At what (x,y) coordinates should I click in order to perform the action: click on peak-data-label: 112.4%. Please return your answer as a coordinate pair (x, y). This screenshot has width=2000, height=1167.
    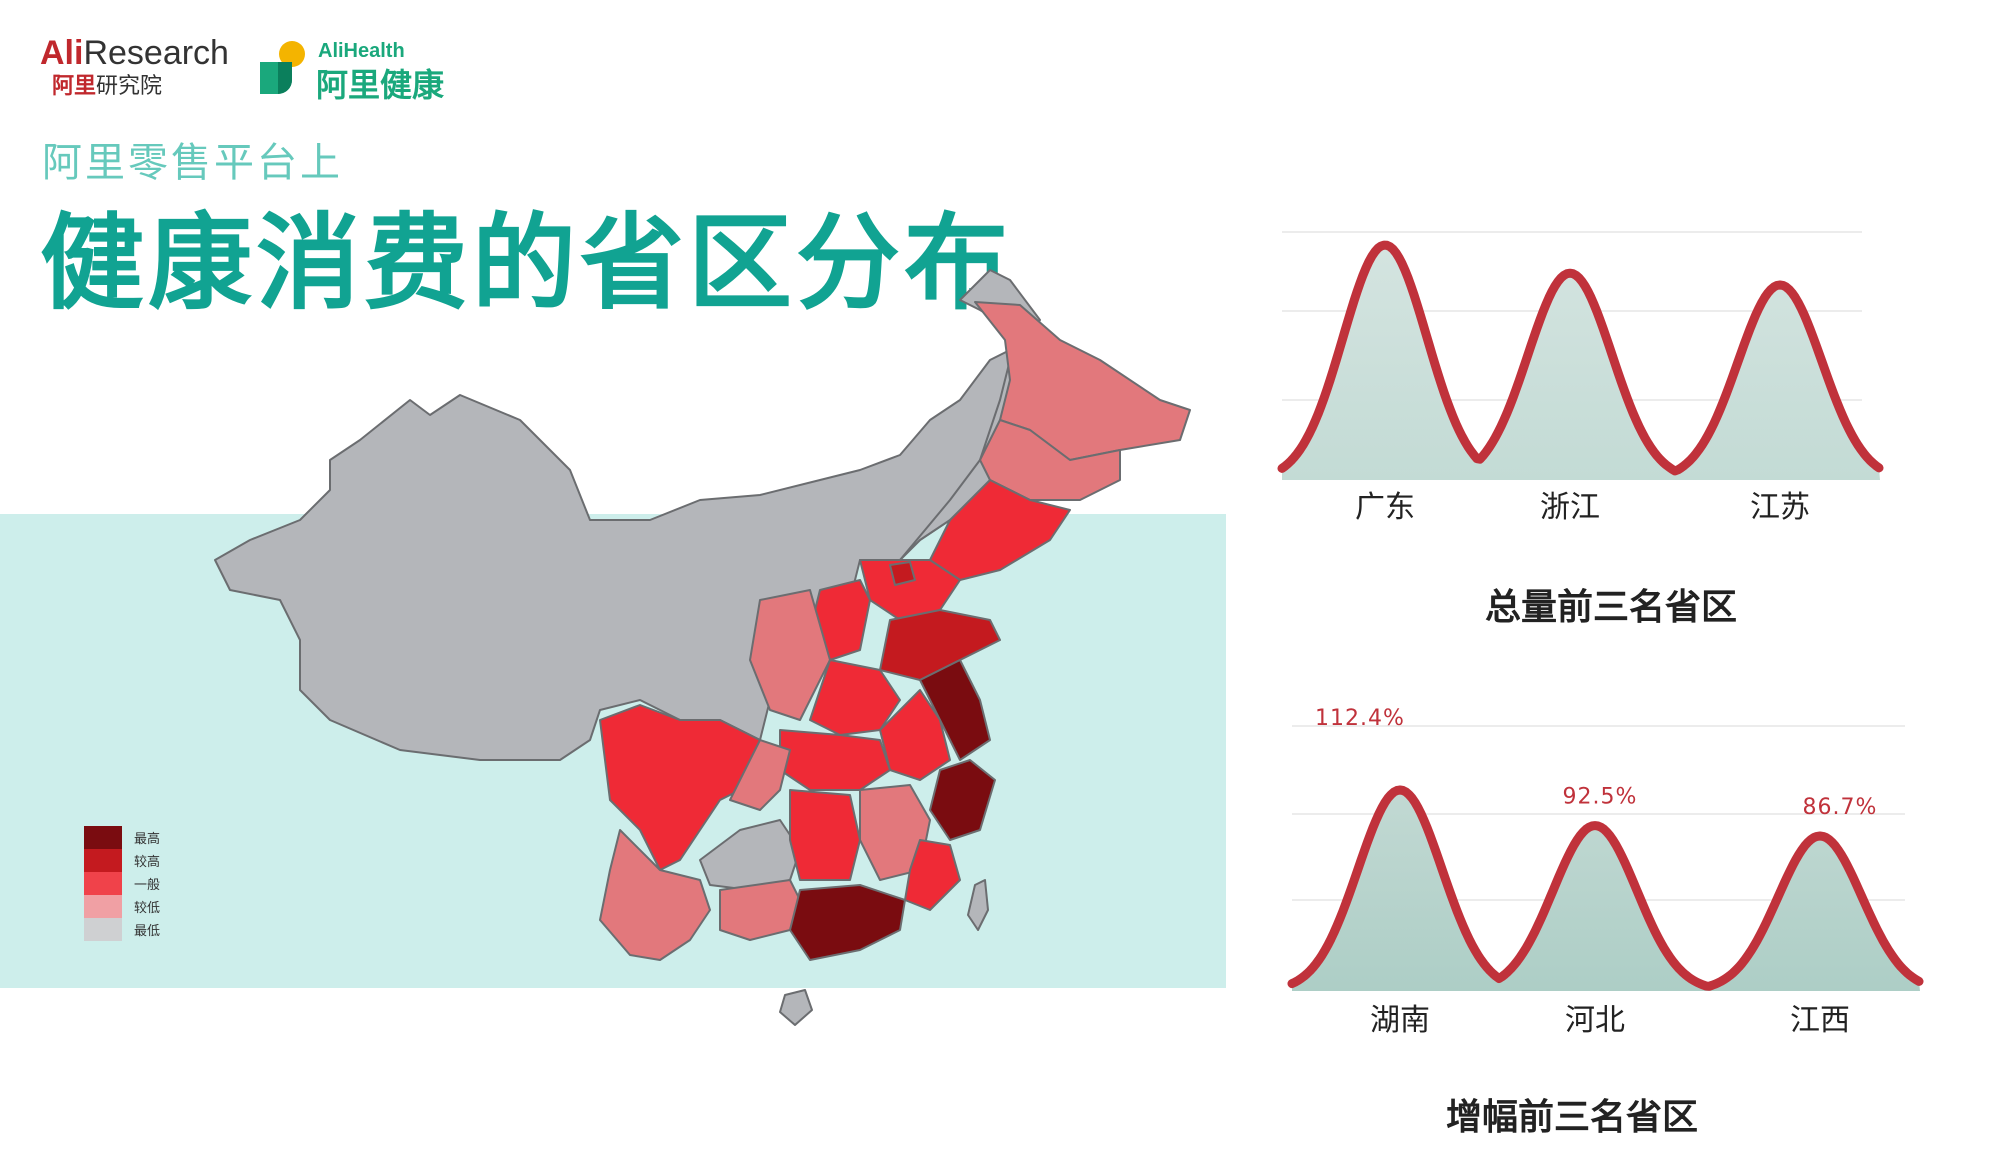
    Looking at the image, I should click on (1360, 718).